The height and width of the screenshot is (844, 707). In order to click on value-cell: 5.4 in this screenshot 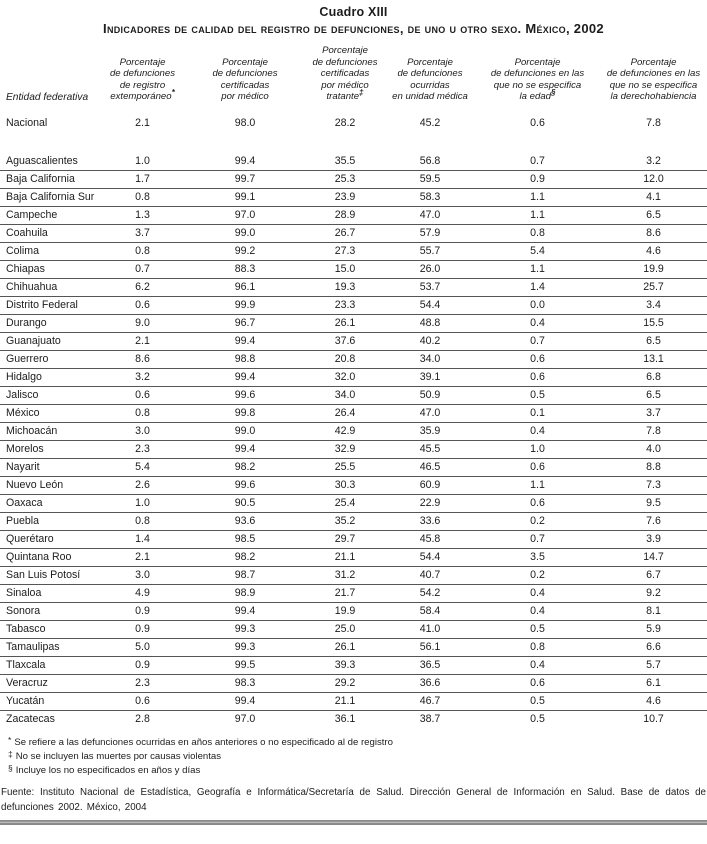, I will do `click(537, 251)`.